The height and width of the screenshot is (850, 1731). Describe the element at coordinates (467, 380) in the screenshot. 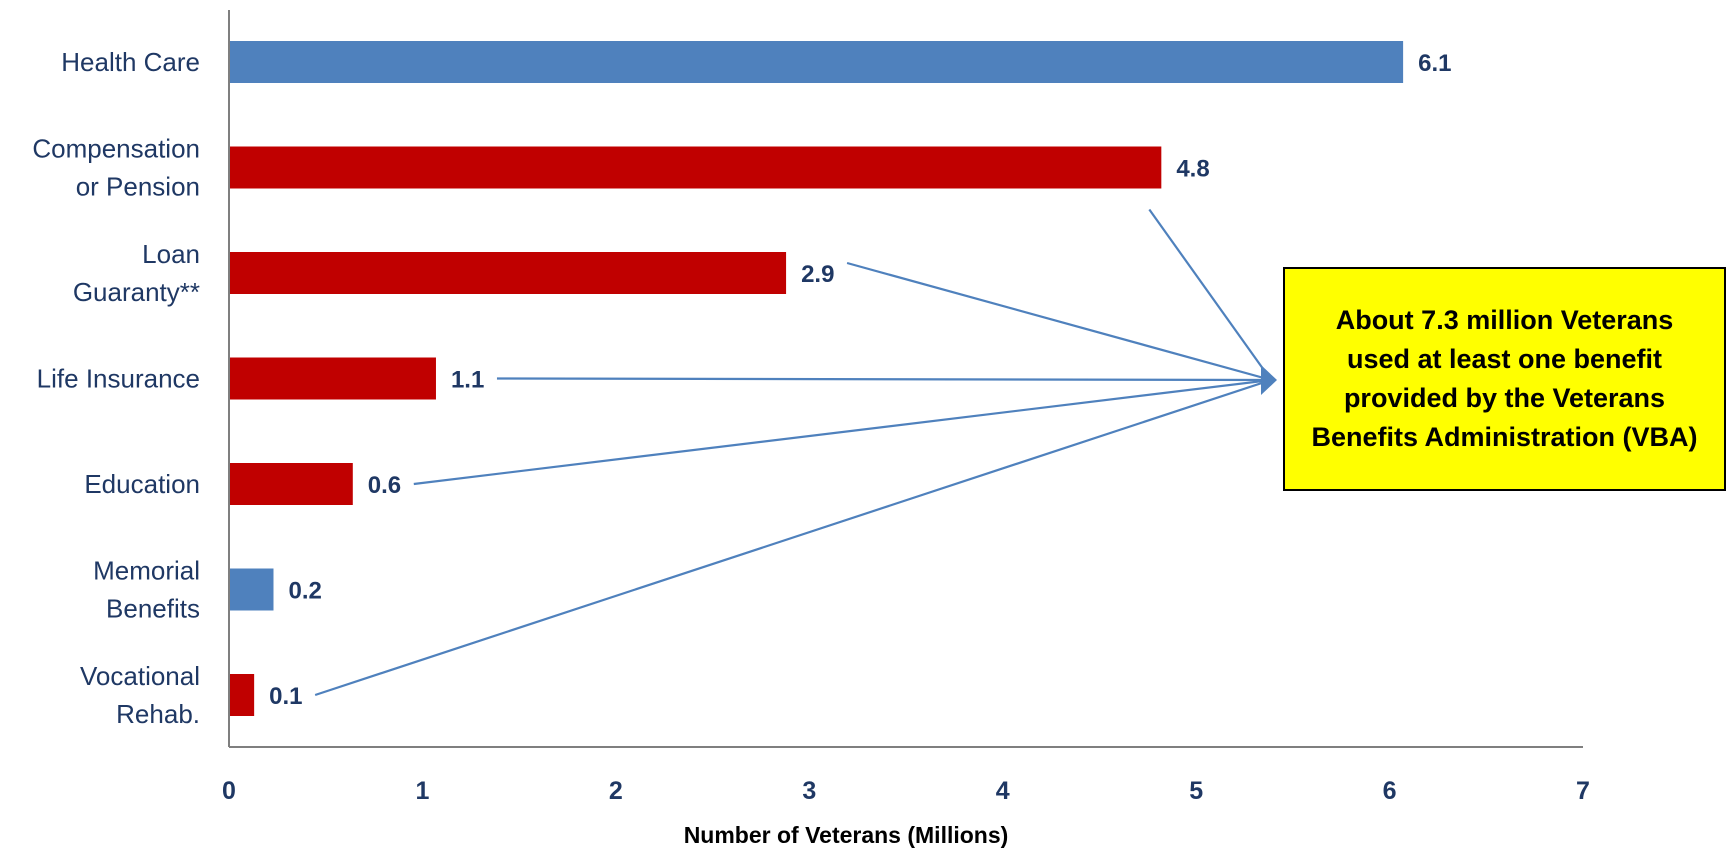

I see `data-label: 1.1` at that location.